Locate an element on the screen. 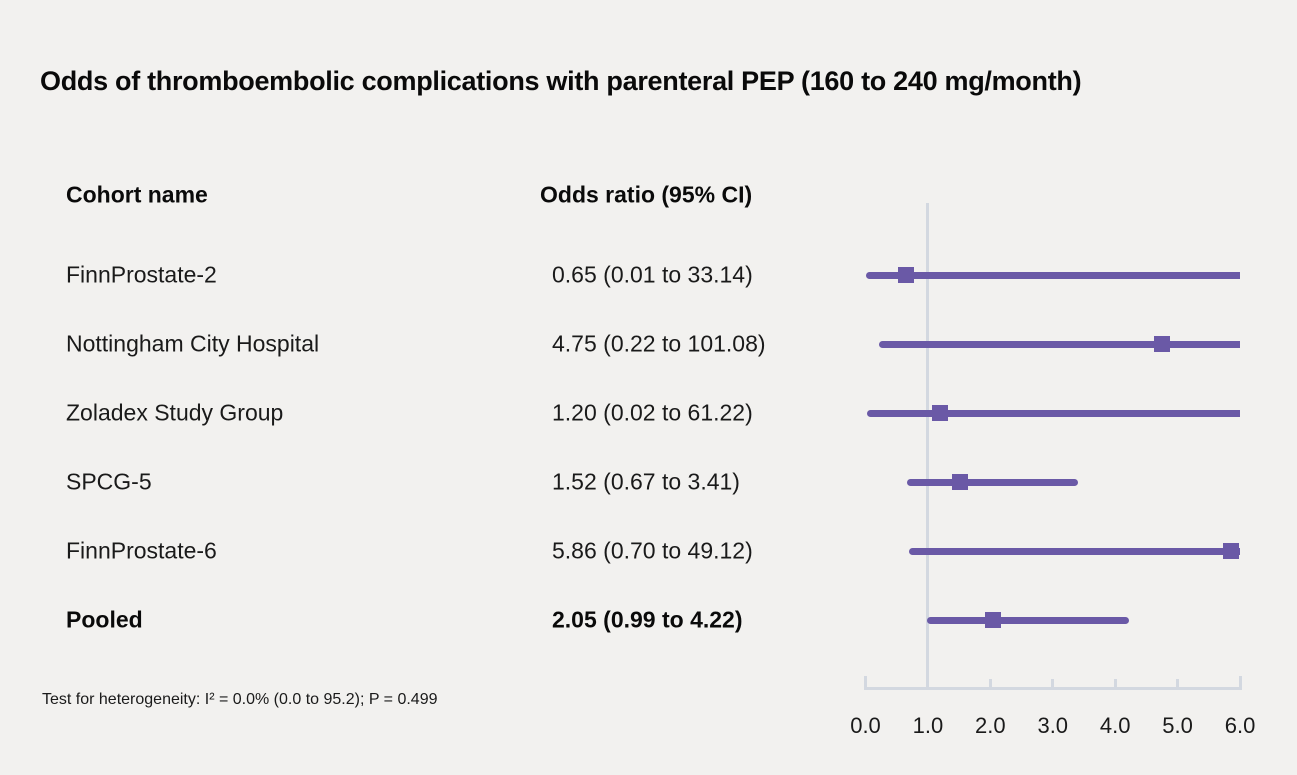 Image resolution: width=1297 pixels, height=775 pixels. x-axis-tick-label: 6.0 is located at coordinates (1240, 725).